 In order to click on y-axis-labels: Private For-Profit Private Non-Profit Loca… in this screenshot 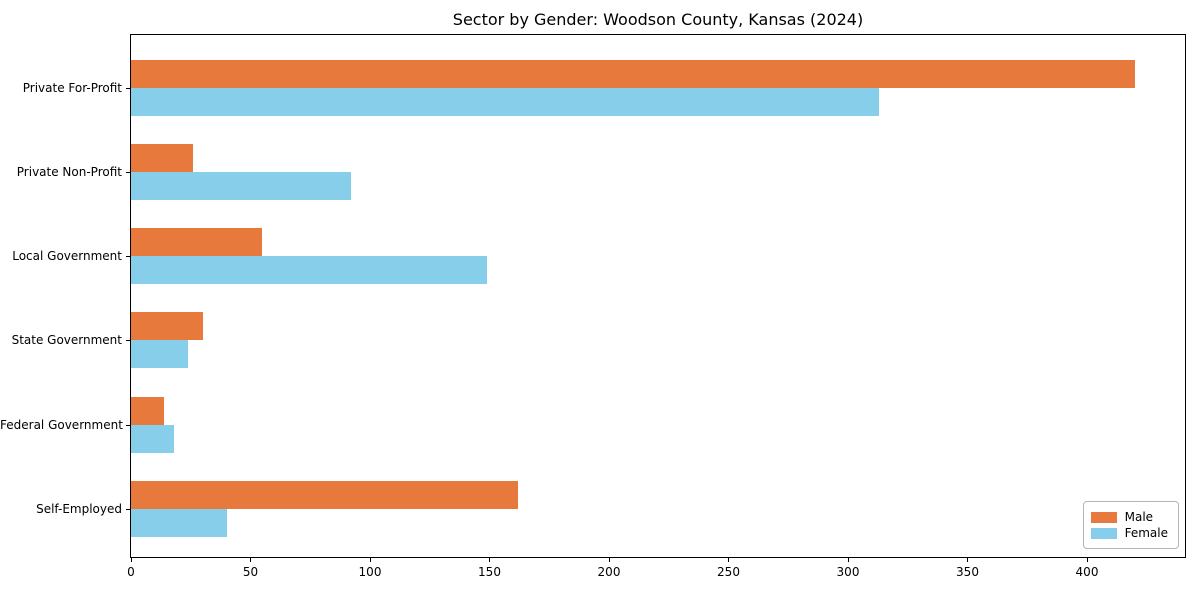, I will do `click(61, 296)`.